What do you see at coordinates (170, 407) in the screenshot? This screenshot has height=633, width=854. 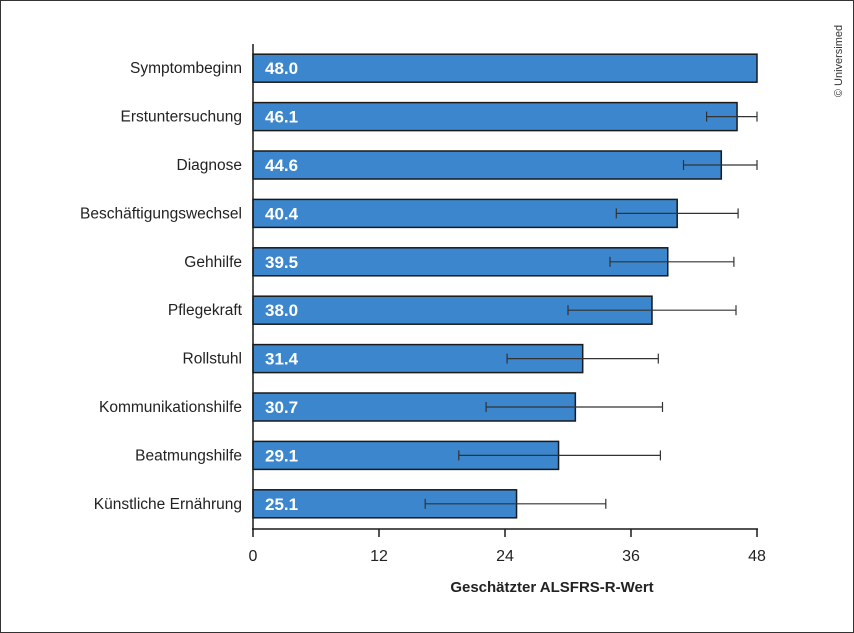 I see `category-label: Kommunikationshilfe` at bounding box center [170, 407].